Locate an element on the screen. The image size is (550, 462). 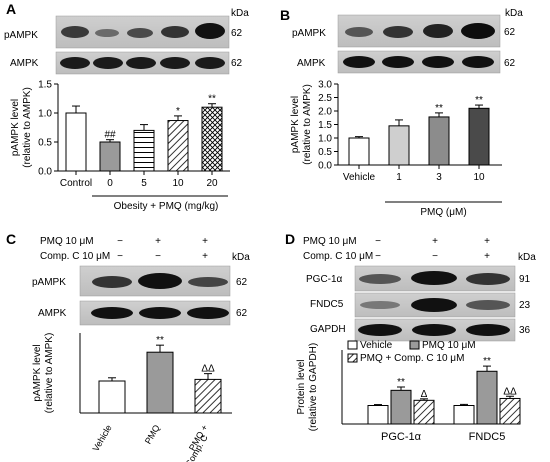
panel-letter-c: C is located at coordinates (11, 239).